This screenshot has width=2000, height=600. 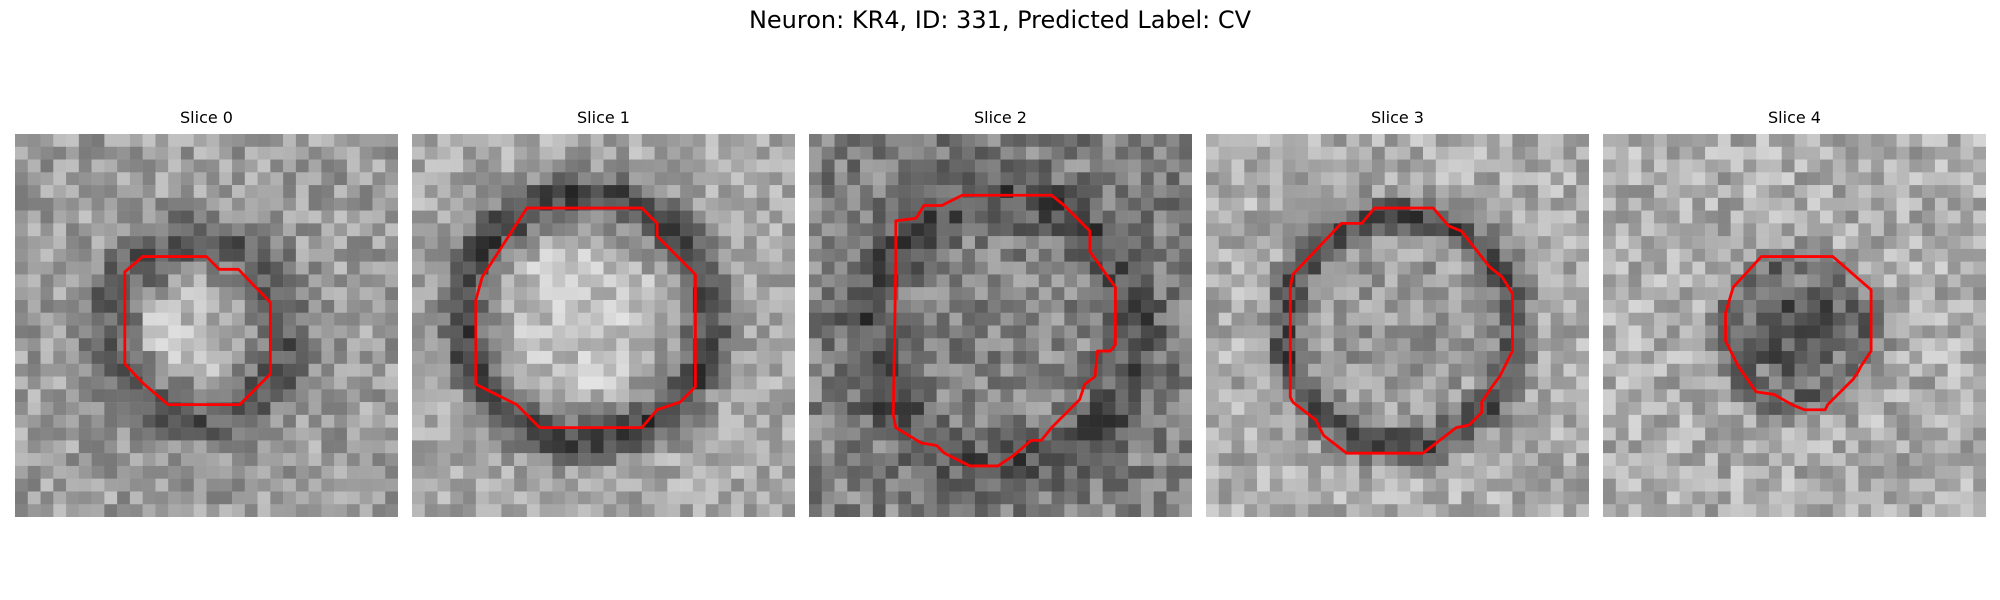 What do you see at coordinates (206, 117) in the screenshot?
I see `slice-title-0: Slice 0` at bounding box center [206, 117].